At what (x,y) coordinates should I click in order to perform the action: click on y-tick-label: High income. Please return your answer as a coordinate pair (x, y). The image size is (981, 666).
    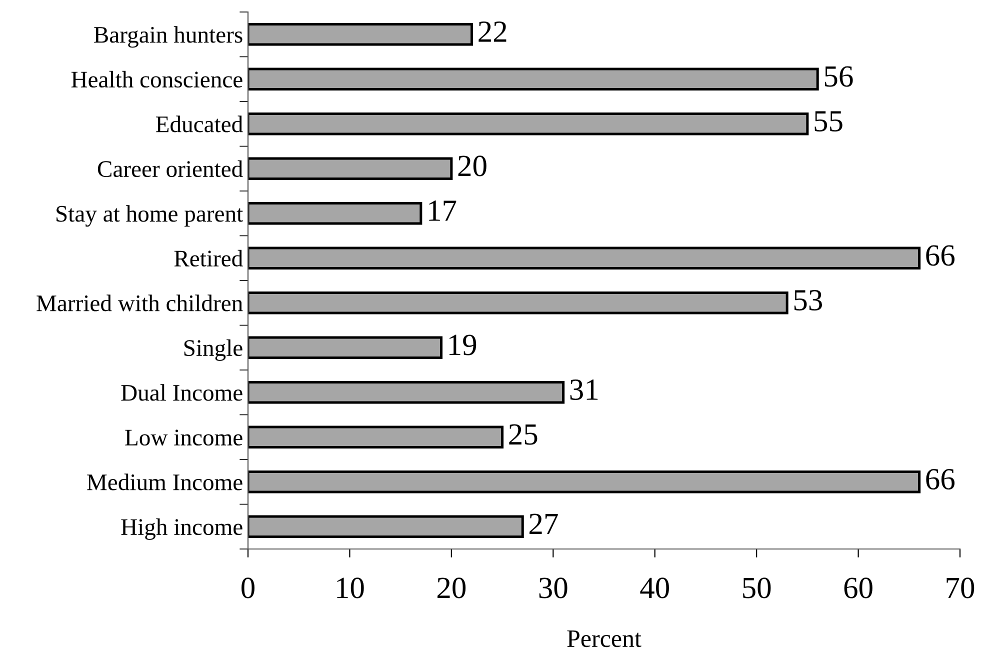
    Looking at the image, I should click on (181, 529).